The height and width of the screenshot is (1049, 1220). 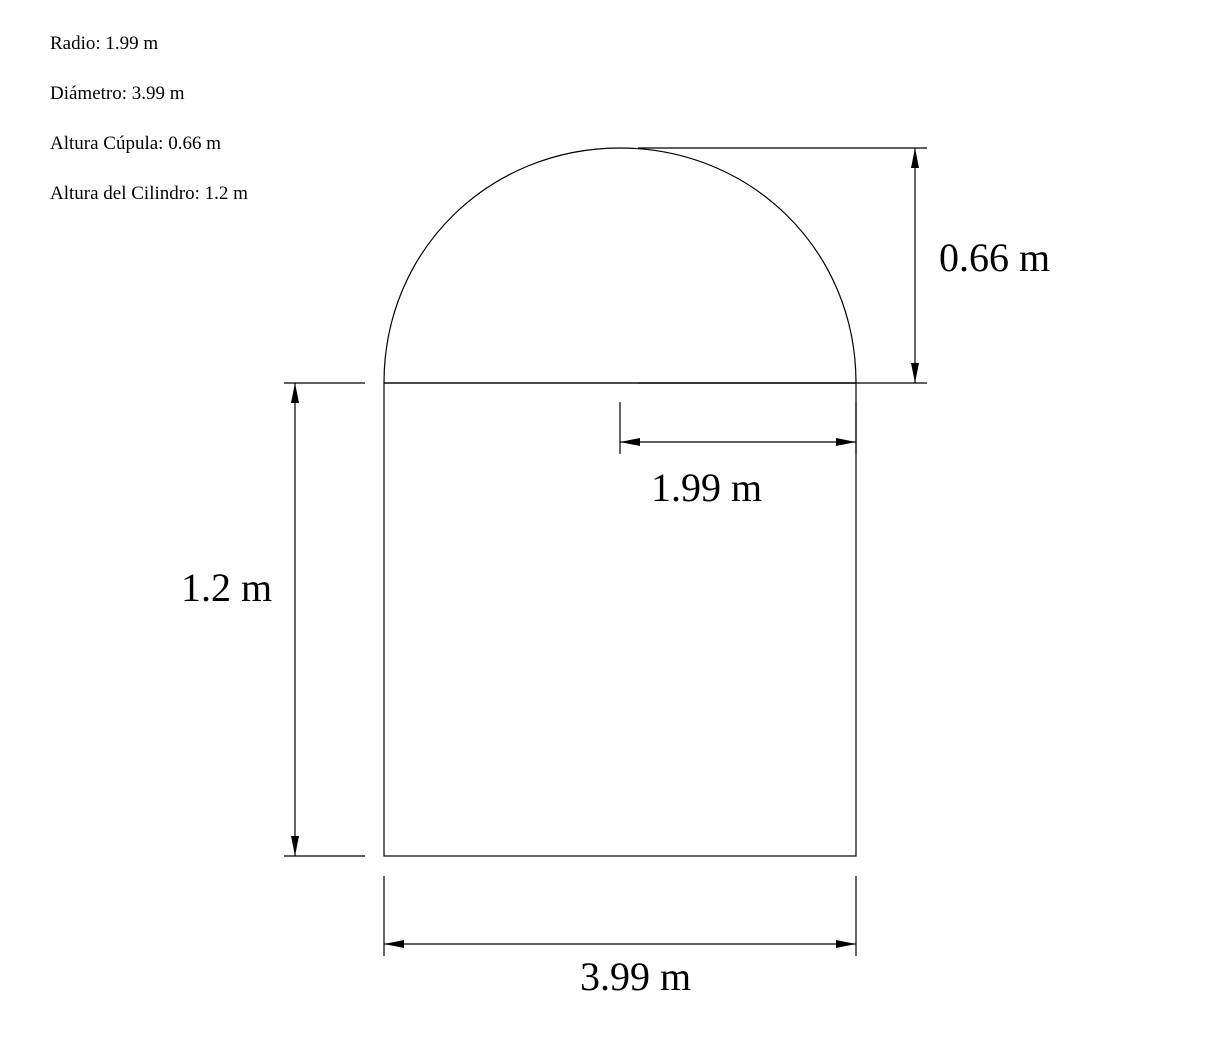 I want to click on dome-height-label: 0.66 m, so click(x=994, y=257).